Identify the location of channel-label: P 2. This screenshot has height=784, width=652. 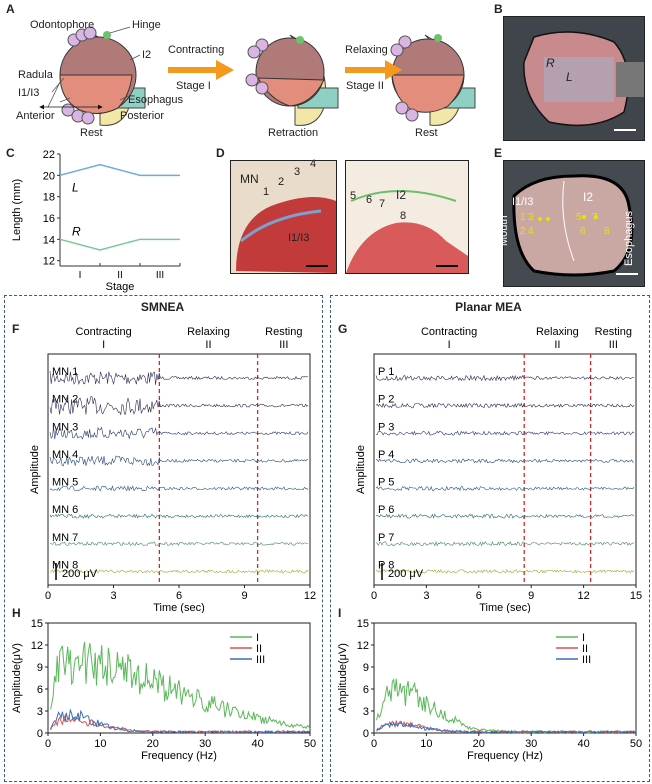
(386, 400).